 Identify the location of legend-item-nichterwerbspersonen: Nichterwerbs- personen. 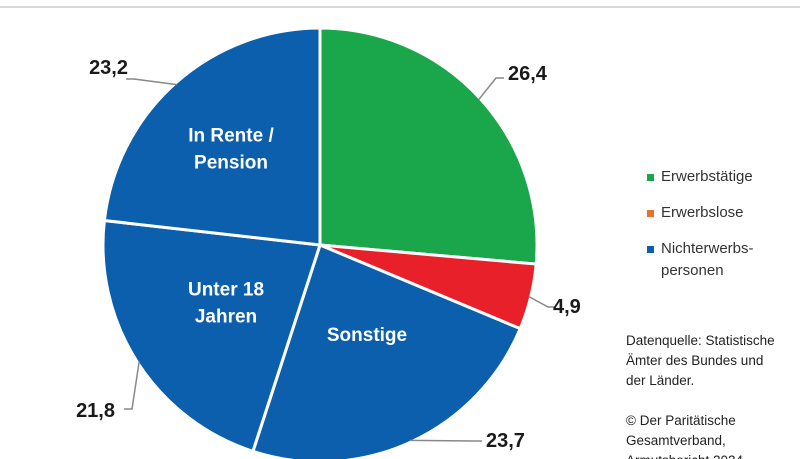
(714, 260).